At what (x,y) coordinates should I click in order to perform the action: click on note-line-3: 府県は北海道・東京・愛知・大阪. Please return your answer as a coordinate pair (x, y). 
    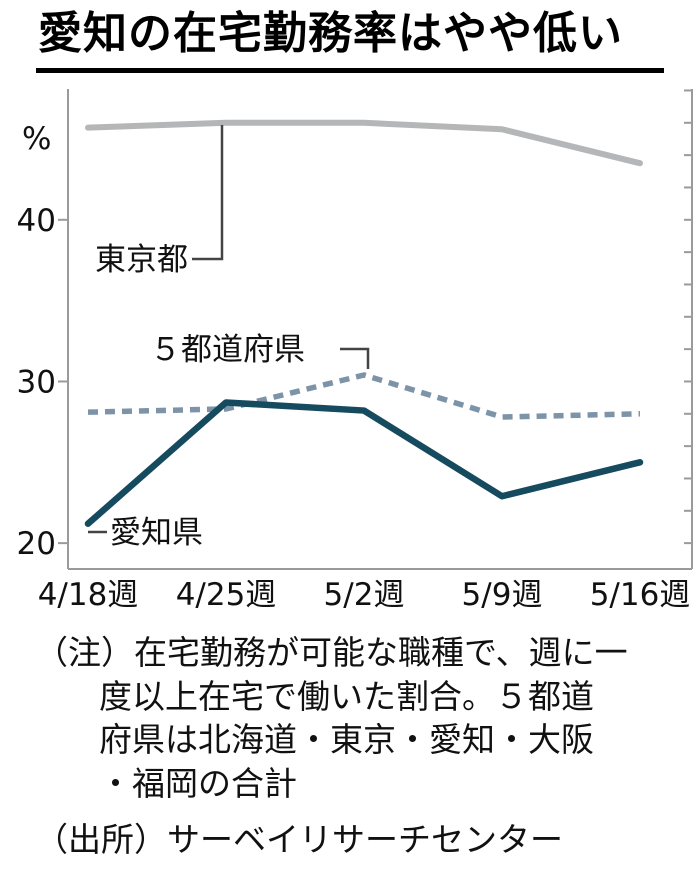
    Looking at the image, I should click on (346, 740).